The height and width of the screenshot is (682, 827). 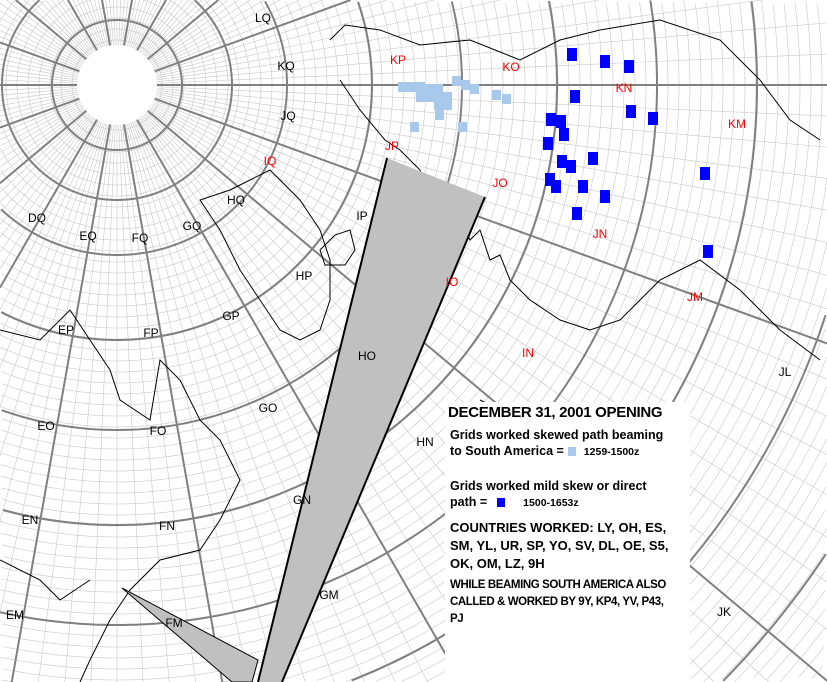 What do you see at coordinates (158, 431) in the screenshot?
I see `grid-label-fo: FO` at bounding box center [158, 431].